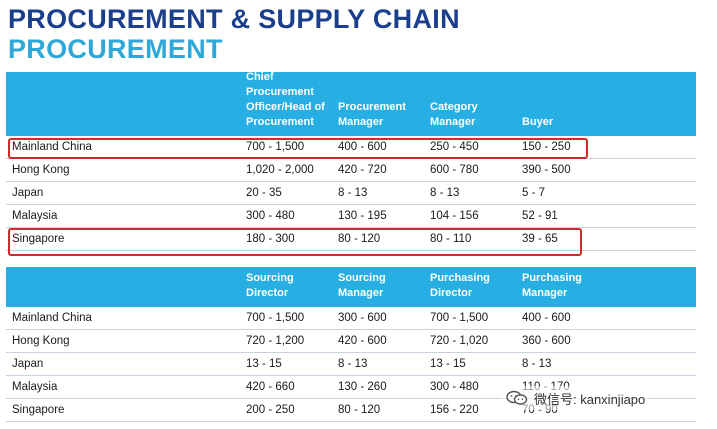  Describe the element at coordinates (372, 114) in the screenshot. I see `table1-header-col2: Procurement Manager` at that location.